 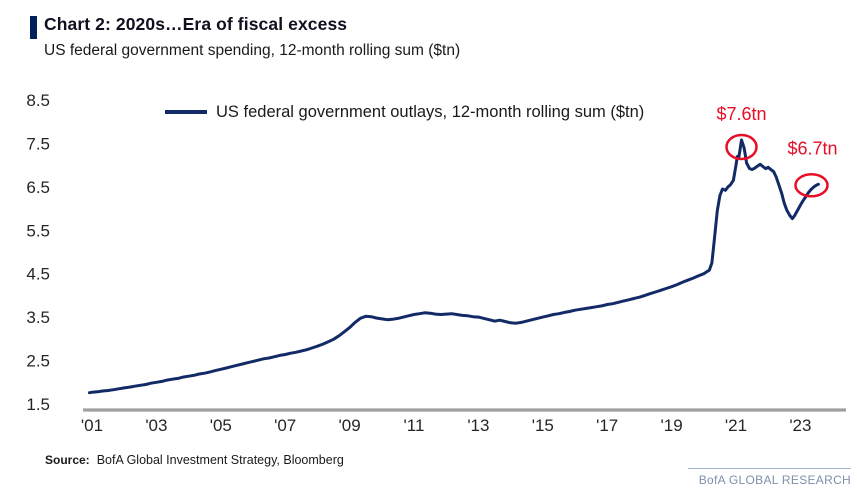 I want to click on x-tick-label: '13, so click(x=478, y=425).